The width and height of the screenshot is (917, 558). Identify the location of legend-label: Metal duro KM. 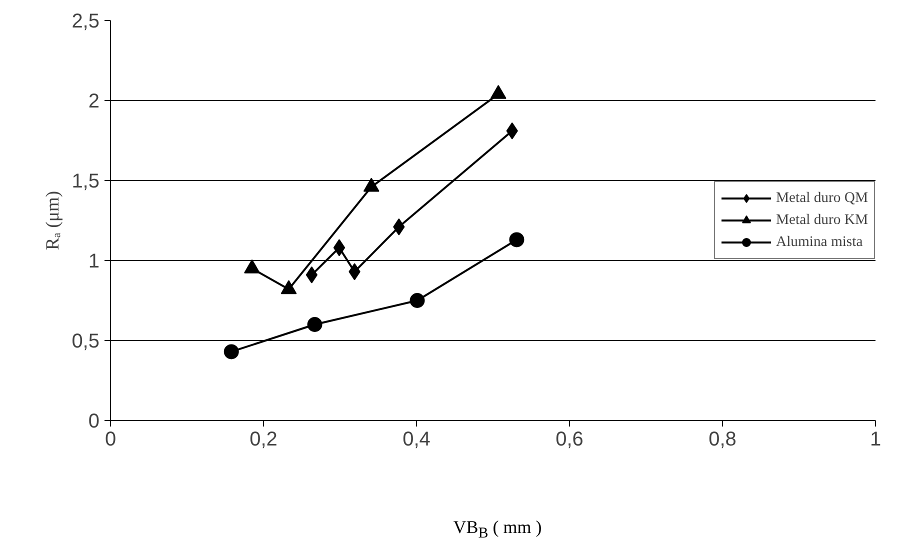
(822, 220).